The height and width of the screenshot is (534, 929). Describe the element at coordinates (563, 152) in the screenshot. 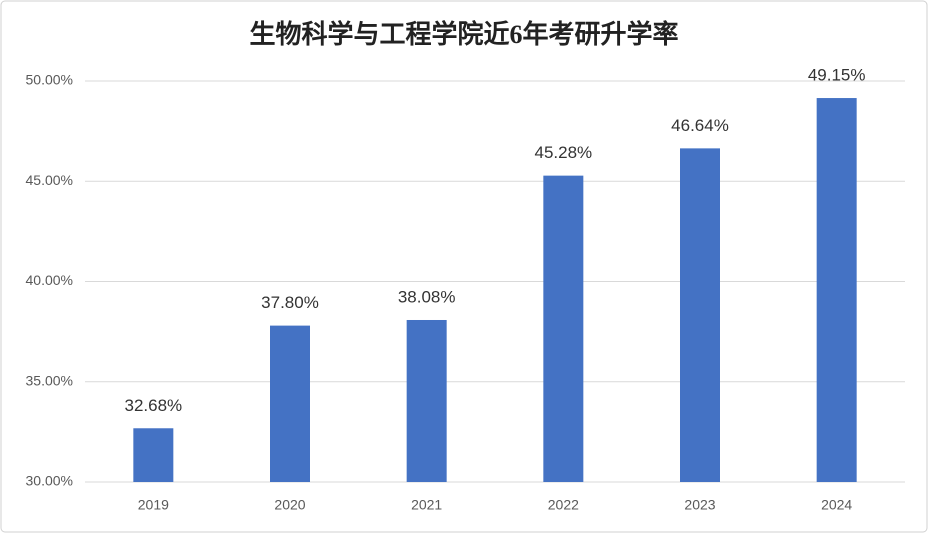

I see `value-label: 45.28%` at that location.